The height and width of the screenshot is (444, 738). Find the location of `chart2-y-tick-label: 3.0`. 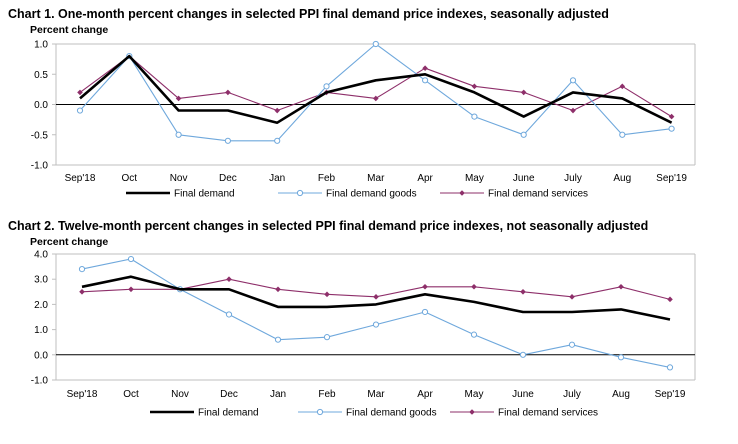

chart2-y-tick-label: 3.0 is located at coordinates (41, 280).